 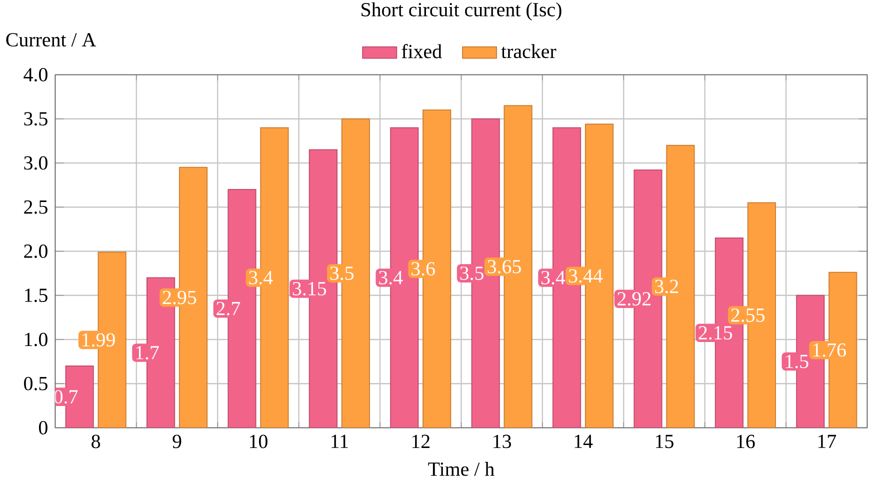 What do you see at coordinates (228, 309) in the screenshot?
I see `data-label: 2.7` at bounding box center [228, 309].